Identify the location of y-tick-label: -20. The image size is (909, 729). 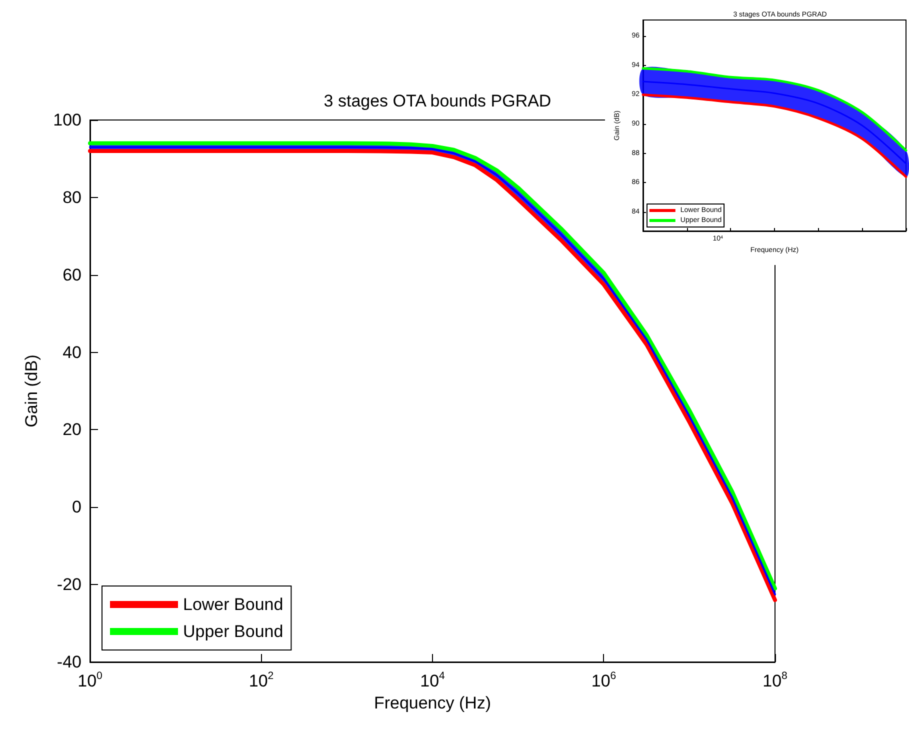
(69, 584).